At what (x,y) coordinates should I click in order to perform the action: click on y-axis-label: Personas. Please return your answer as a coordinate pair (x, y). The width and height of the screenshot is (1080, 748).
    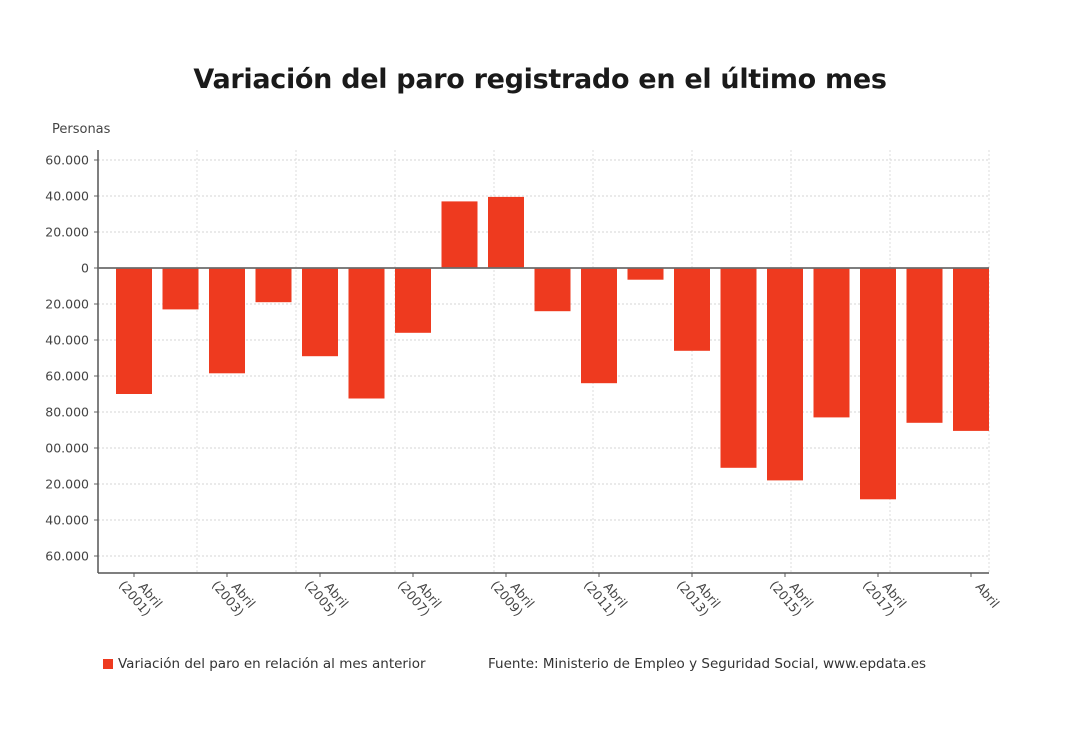
    Looking at the image, I should click on (81, 129).